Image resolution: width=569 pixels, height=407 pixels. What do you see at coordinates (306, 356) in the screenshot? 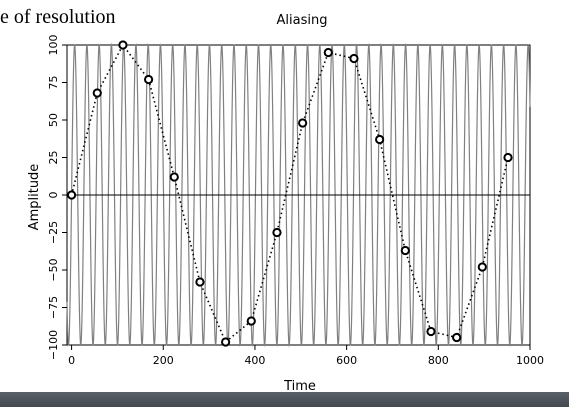
I see `x-axis: 0 200 400 600 800 1000` at bounding box center [306, 356].